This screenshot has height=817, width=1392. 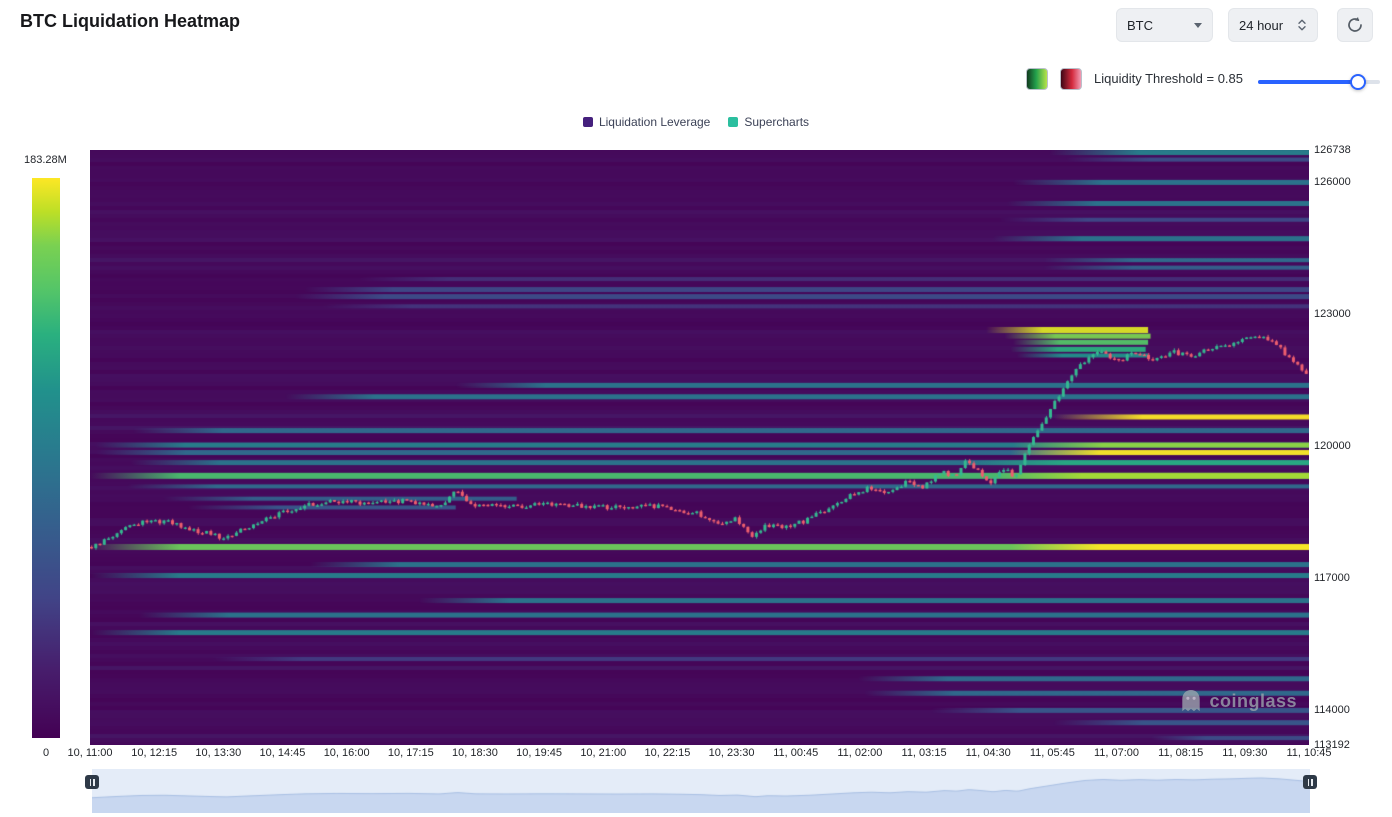 I want to click on navigator-canvas, so click(x=701, y=791).